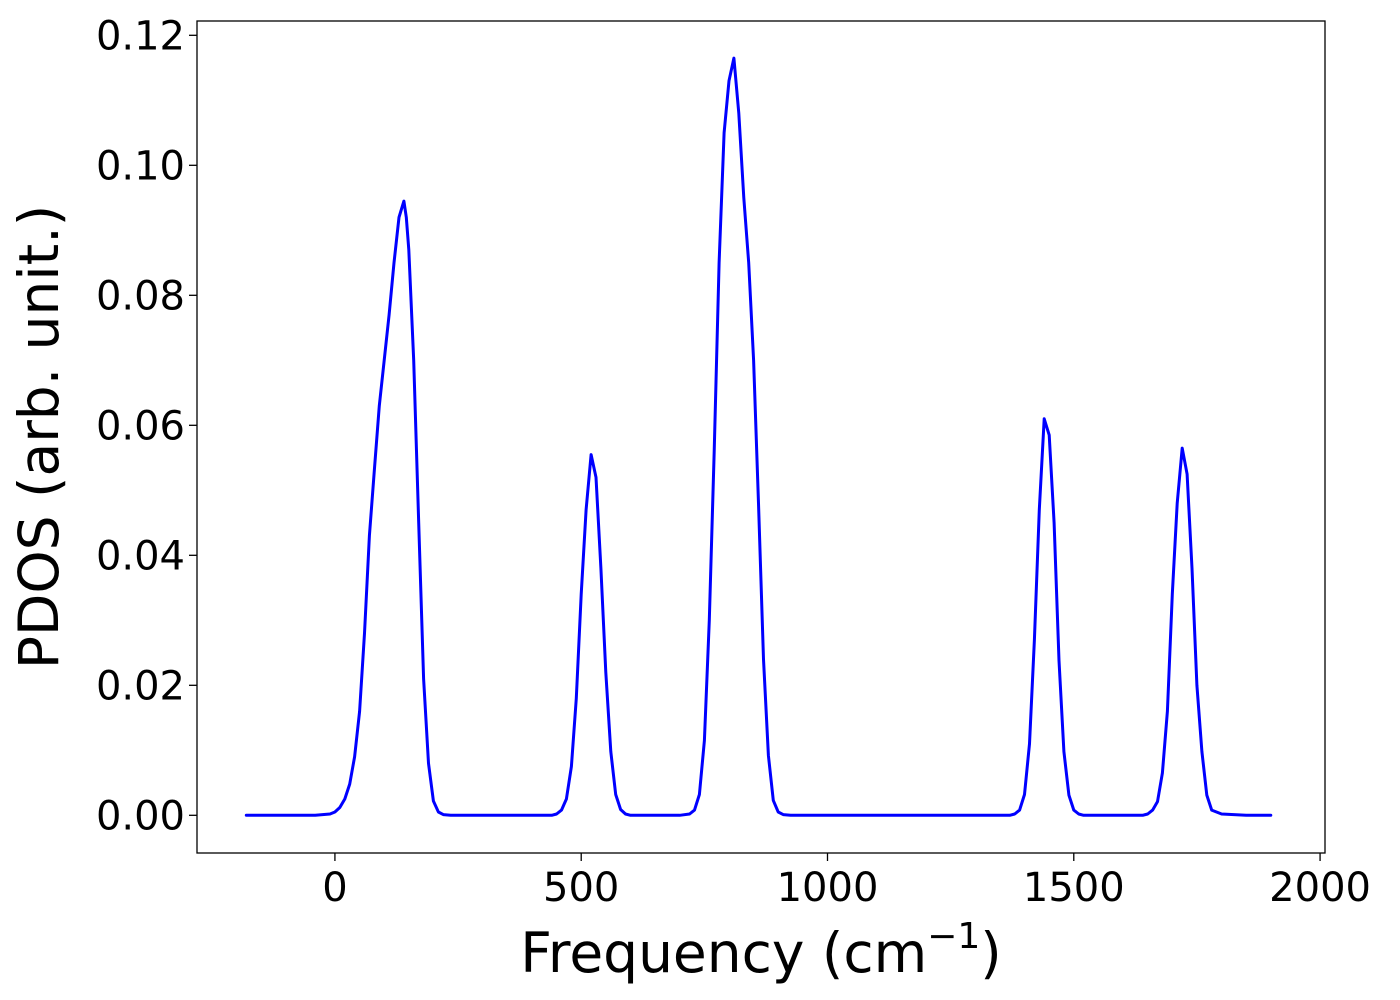  Describe the element at coordinates (140, 296) in the screenshot. I see `y-tick-label-4: 0.08` at that location.